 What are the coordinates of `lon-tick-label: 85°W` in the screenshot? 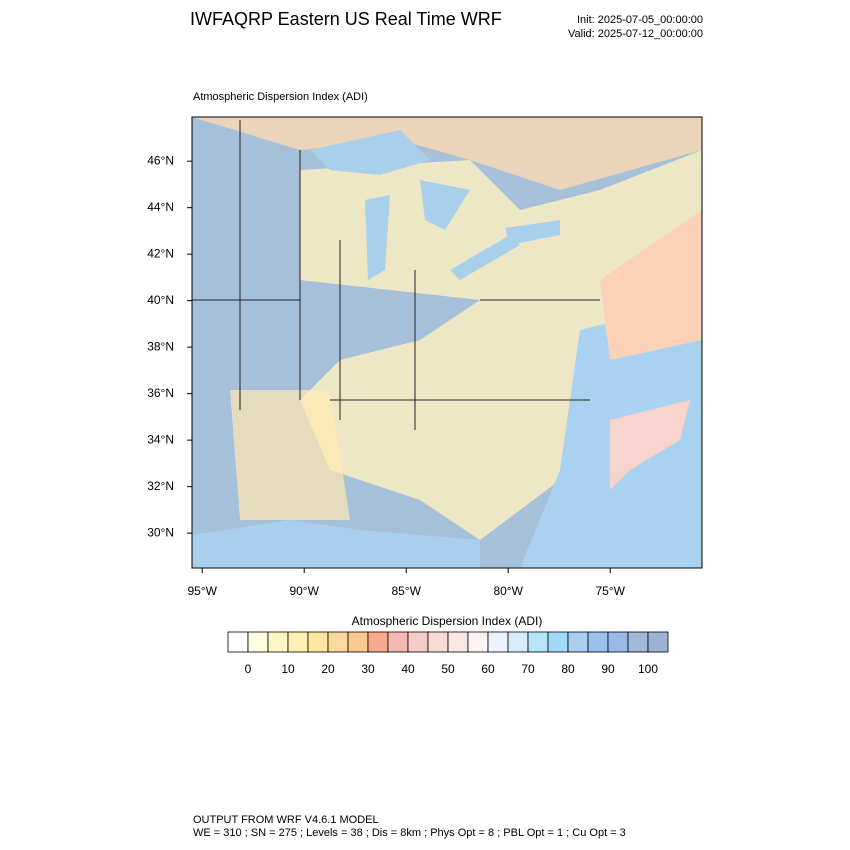 It's located at (406, 591).